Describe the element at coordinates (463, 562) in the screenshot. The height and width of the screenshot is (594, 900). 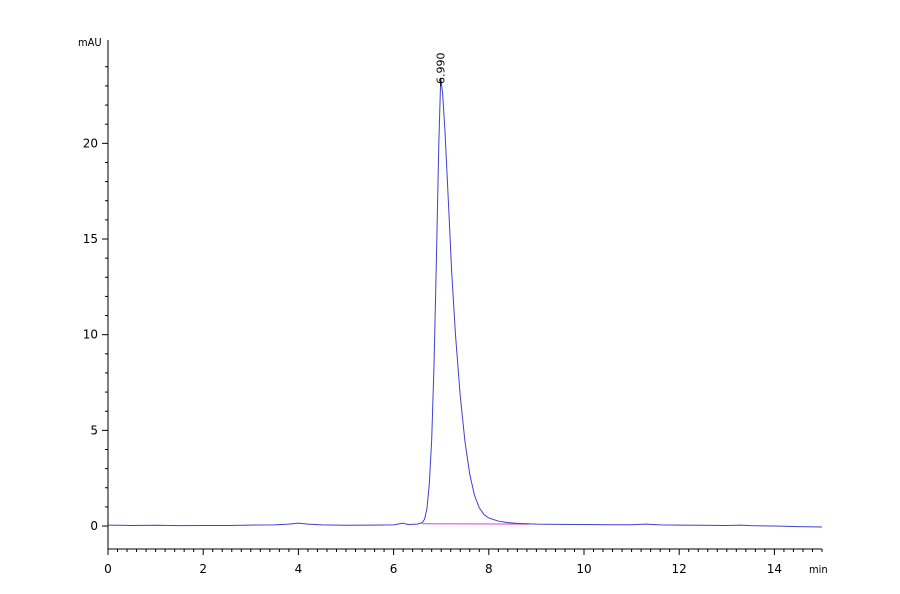
I see `x-axis: 0 2 4 6 8 10 12 14` at that location.